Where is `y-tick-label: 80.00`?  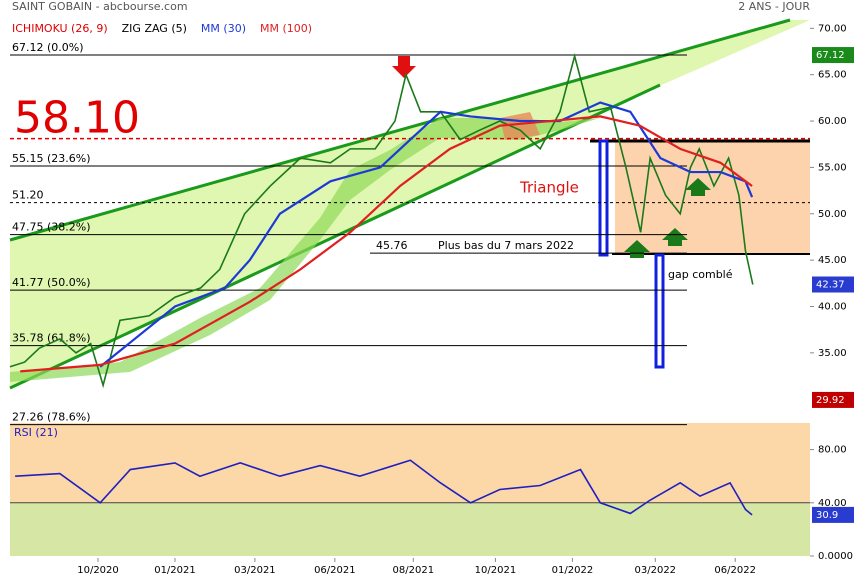
y-tick-label: 80.00 is located at coordinates (832, 450).